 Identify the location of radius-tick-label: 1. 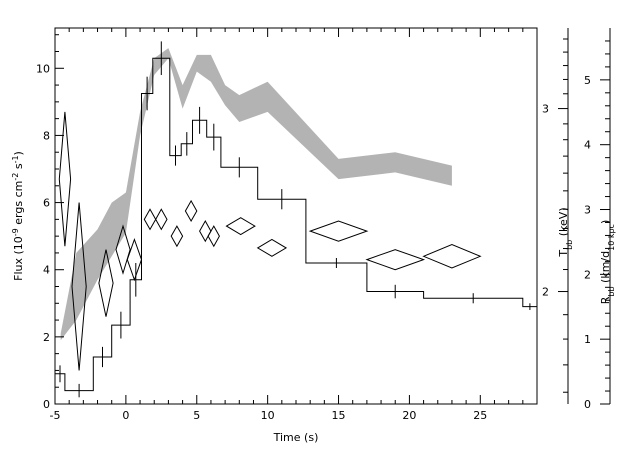
(587, 339).